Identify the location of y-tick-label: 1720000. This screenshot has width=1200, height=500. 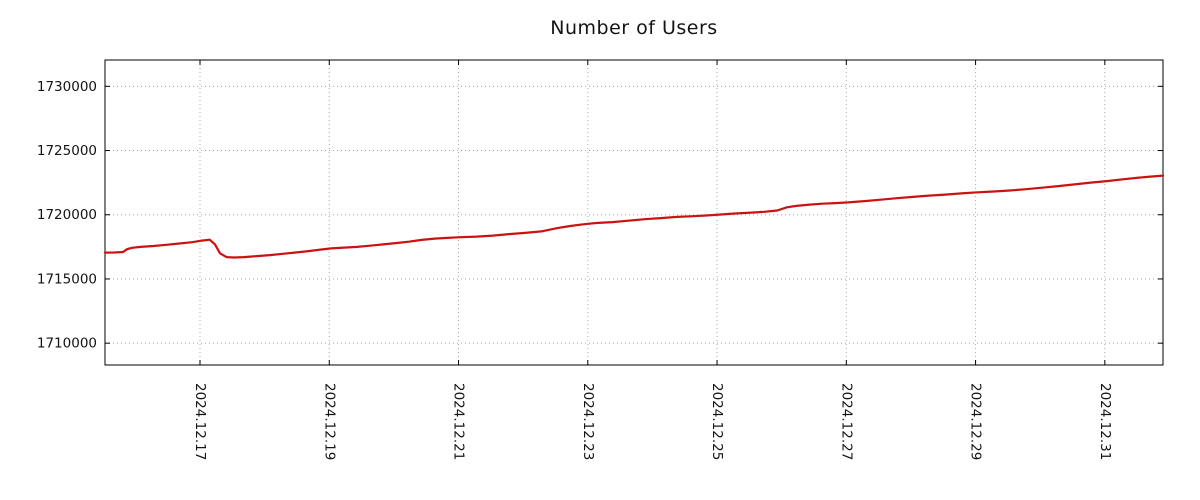
(67, 215).